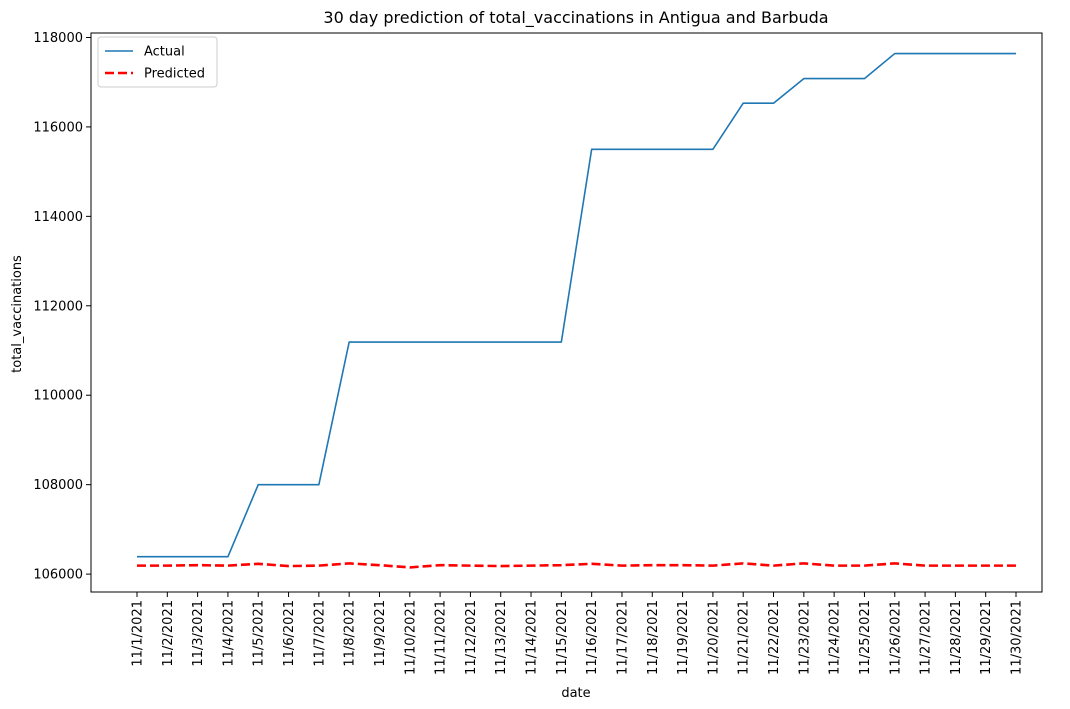 The height and width of the screenshot is (709, 1070). What do you see at coordinates (259, 633) in the screenshot?
I see `x-tick-label: 11/5/2021` at bounding box center [259, 633].